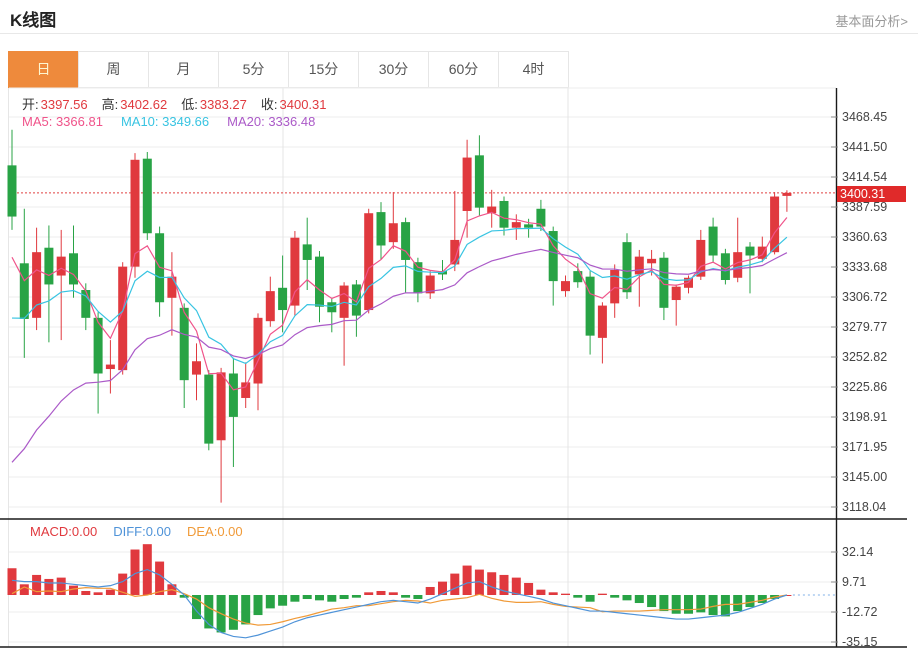 This screenshot has width=918, height=649. Describe the element at coordinates (30, 104) in the screenshot. I see `ohlc-label: 开:` at that location.